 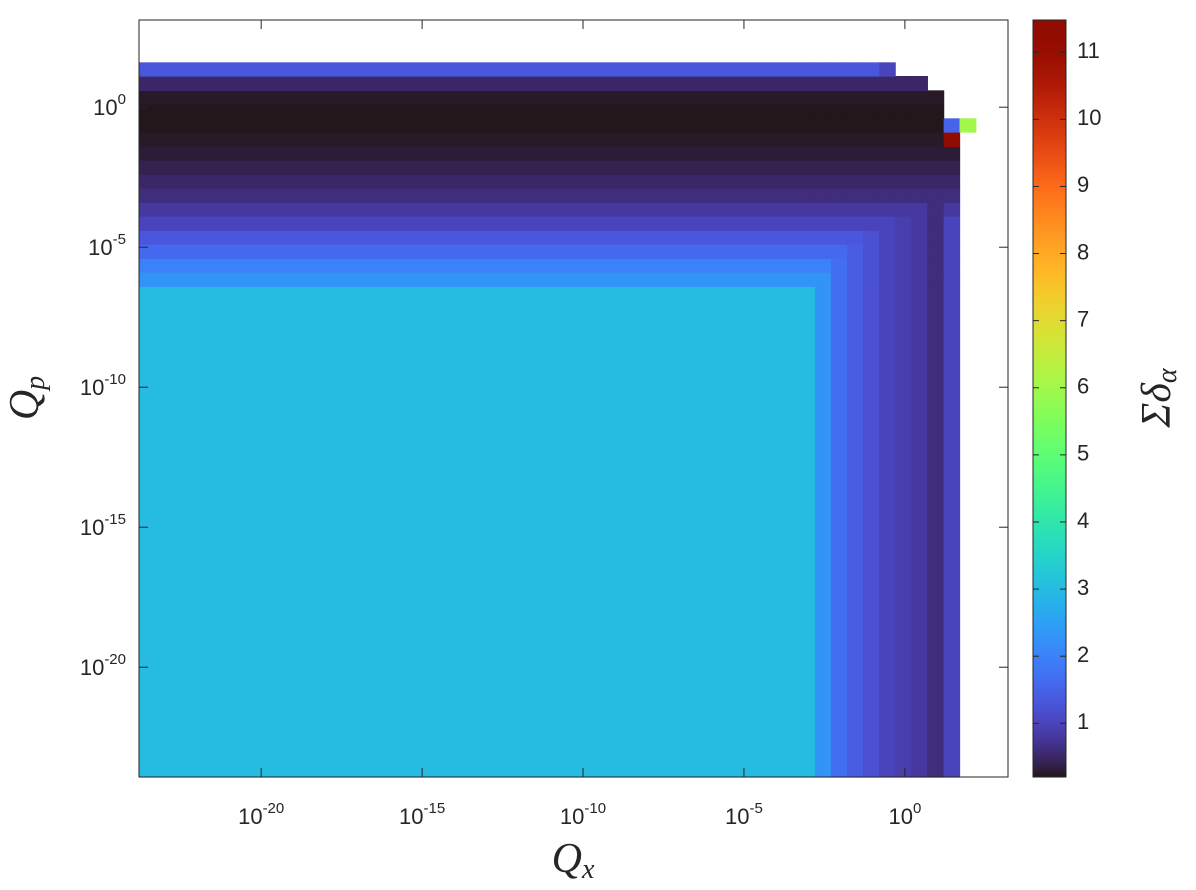 I want to click on colorbar-tick-label: 3, so click(x=1083, y=587).